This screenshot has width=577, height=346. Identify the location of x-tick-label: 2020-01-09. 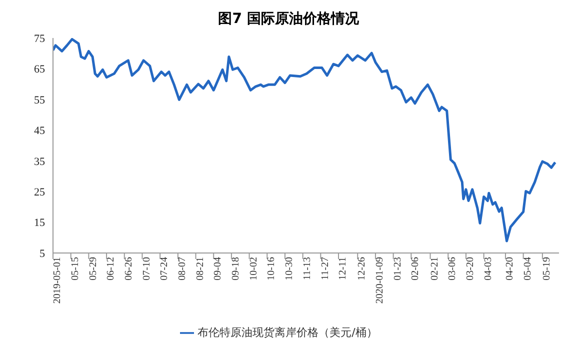
(380, 280).